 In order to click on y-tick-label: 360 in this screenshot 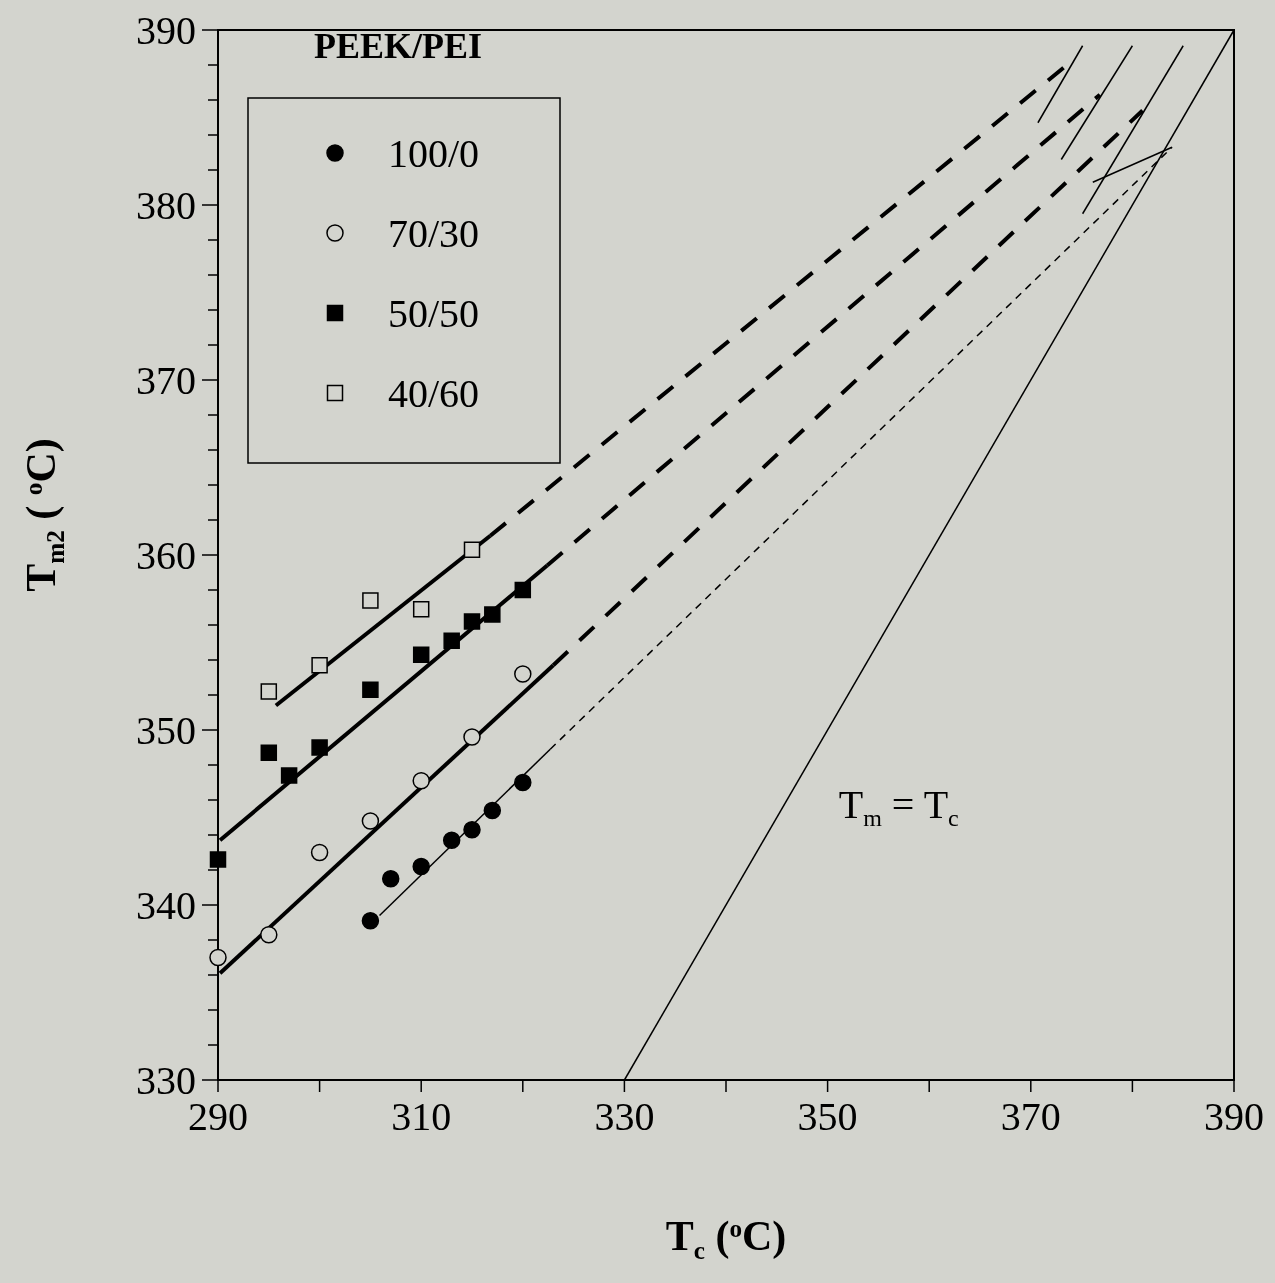, I will do `click(166, 555)`.